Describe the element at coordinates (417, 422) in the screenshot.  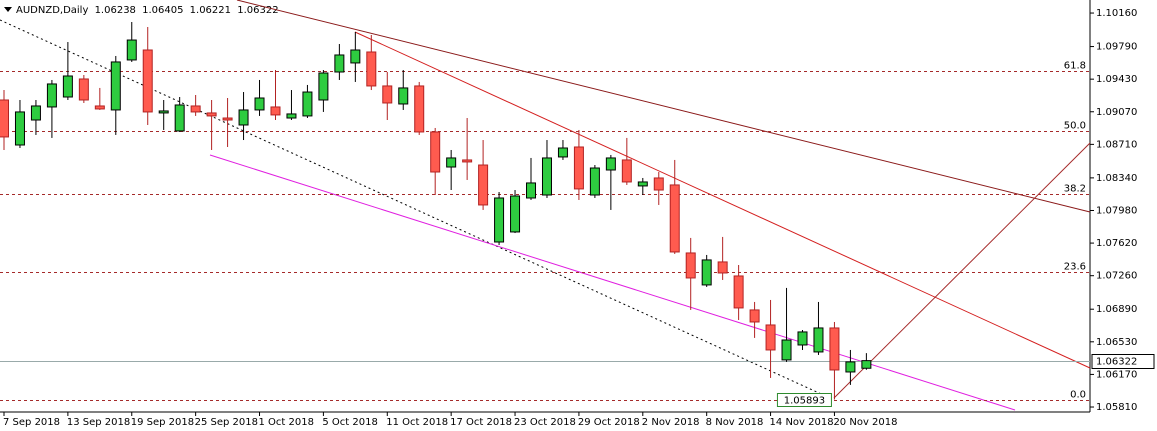
I see `x-tick-label: 11 Oct 2018` at that location.